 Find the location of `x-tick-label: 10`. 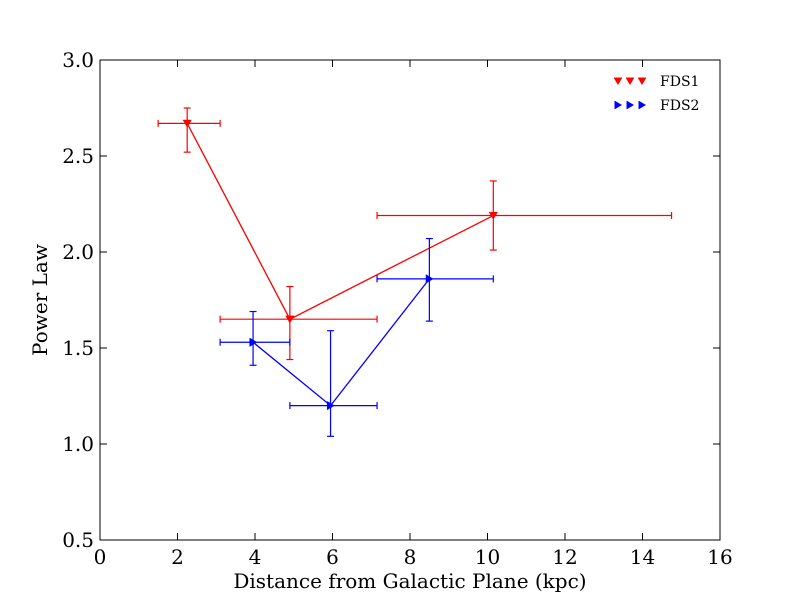

x-tick-label: 10 is located at coordinates (487, 557).